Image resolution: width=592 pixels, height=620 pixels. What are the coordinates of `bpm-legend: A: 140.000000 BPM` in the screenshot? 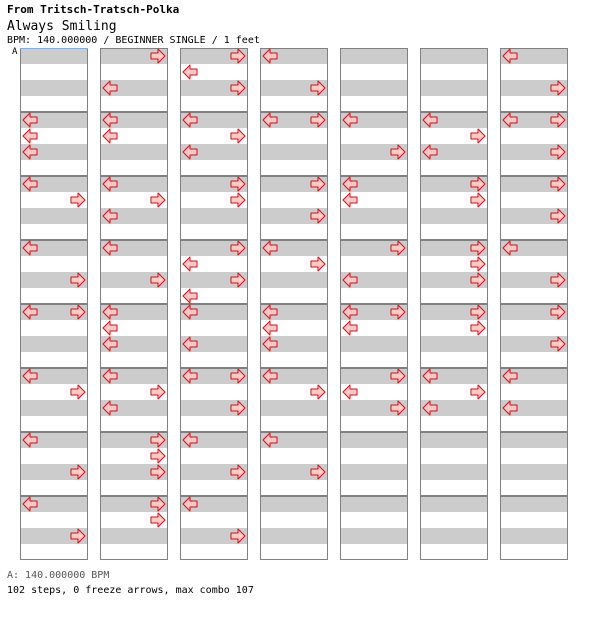 It's located at (58, 575).